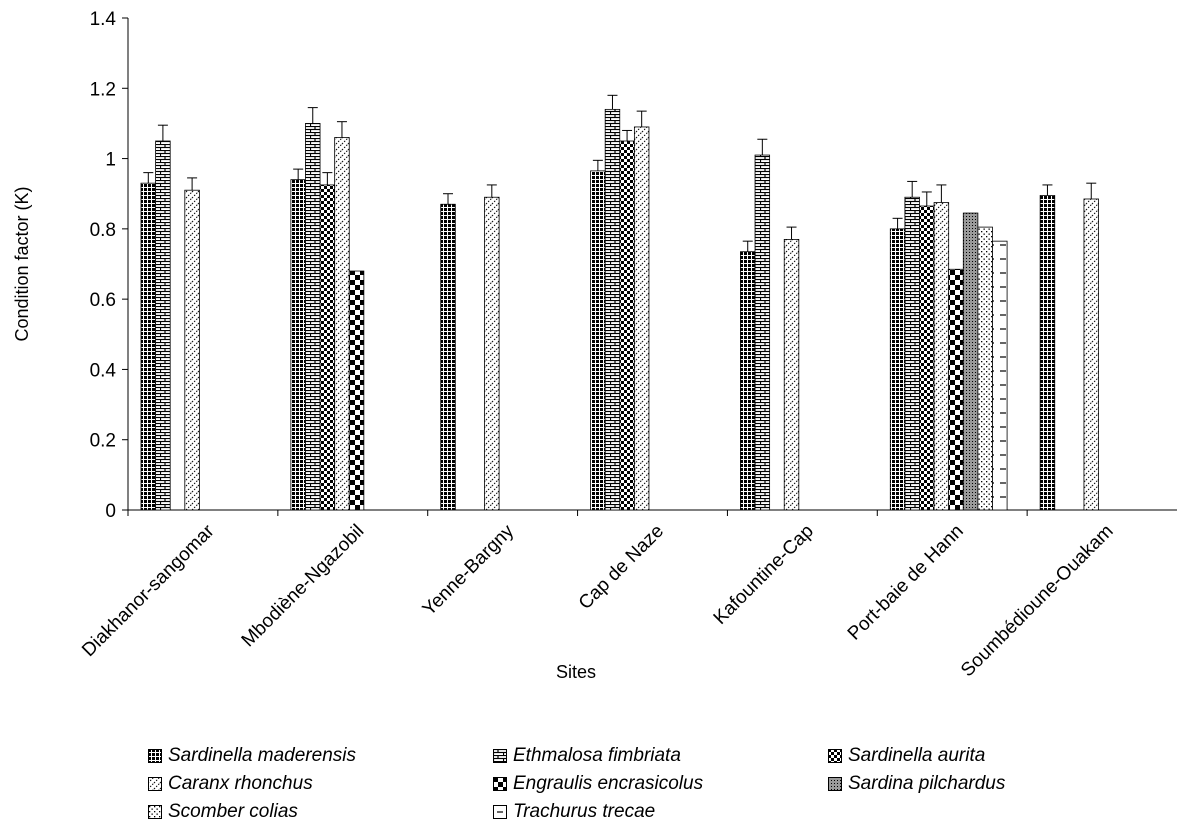 The width and height of the screenshot is (1177, 830). What do you see at coordinates (103, 370) in the screenshot?
I see `y-tick-label: 0.4` at bounding box center [103, 370].